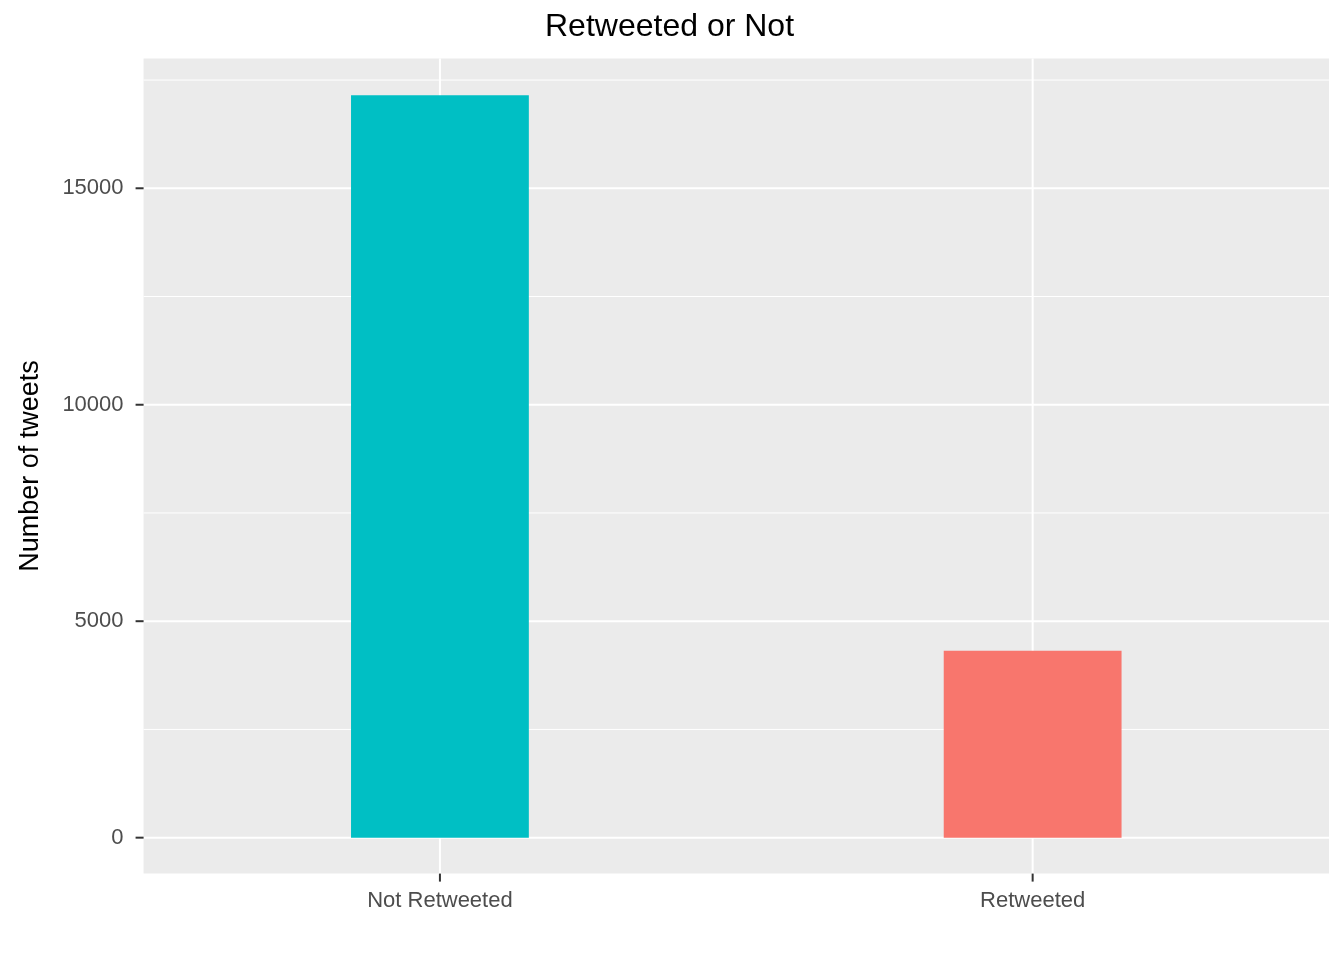  Describe the element at coordinates (93, 187) in the screenshot. I see `y-tick-label: 15000` at that location.